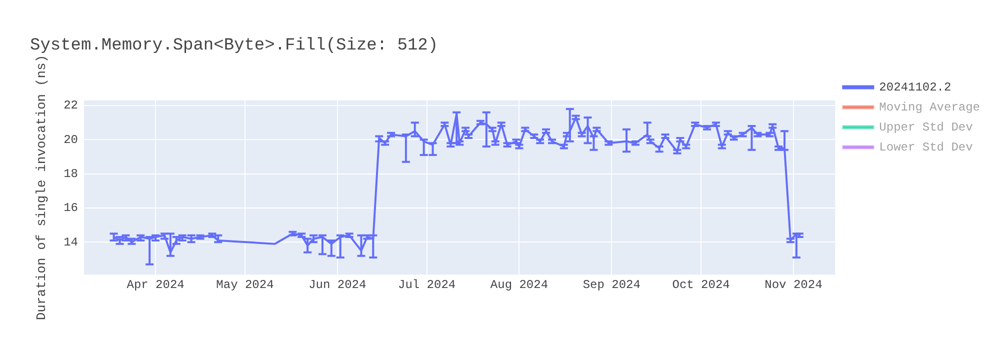 The height and width of the screenshot is (350, 1000). I want to click on legend-label: Lower Std Dev, so click(926, 147).